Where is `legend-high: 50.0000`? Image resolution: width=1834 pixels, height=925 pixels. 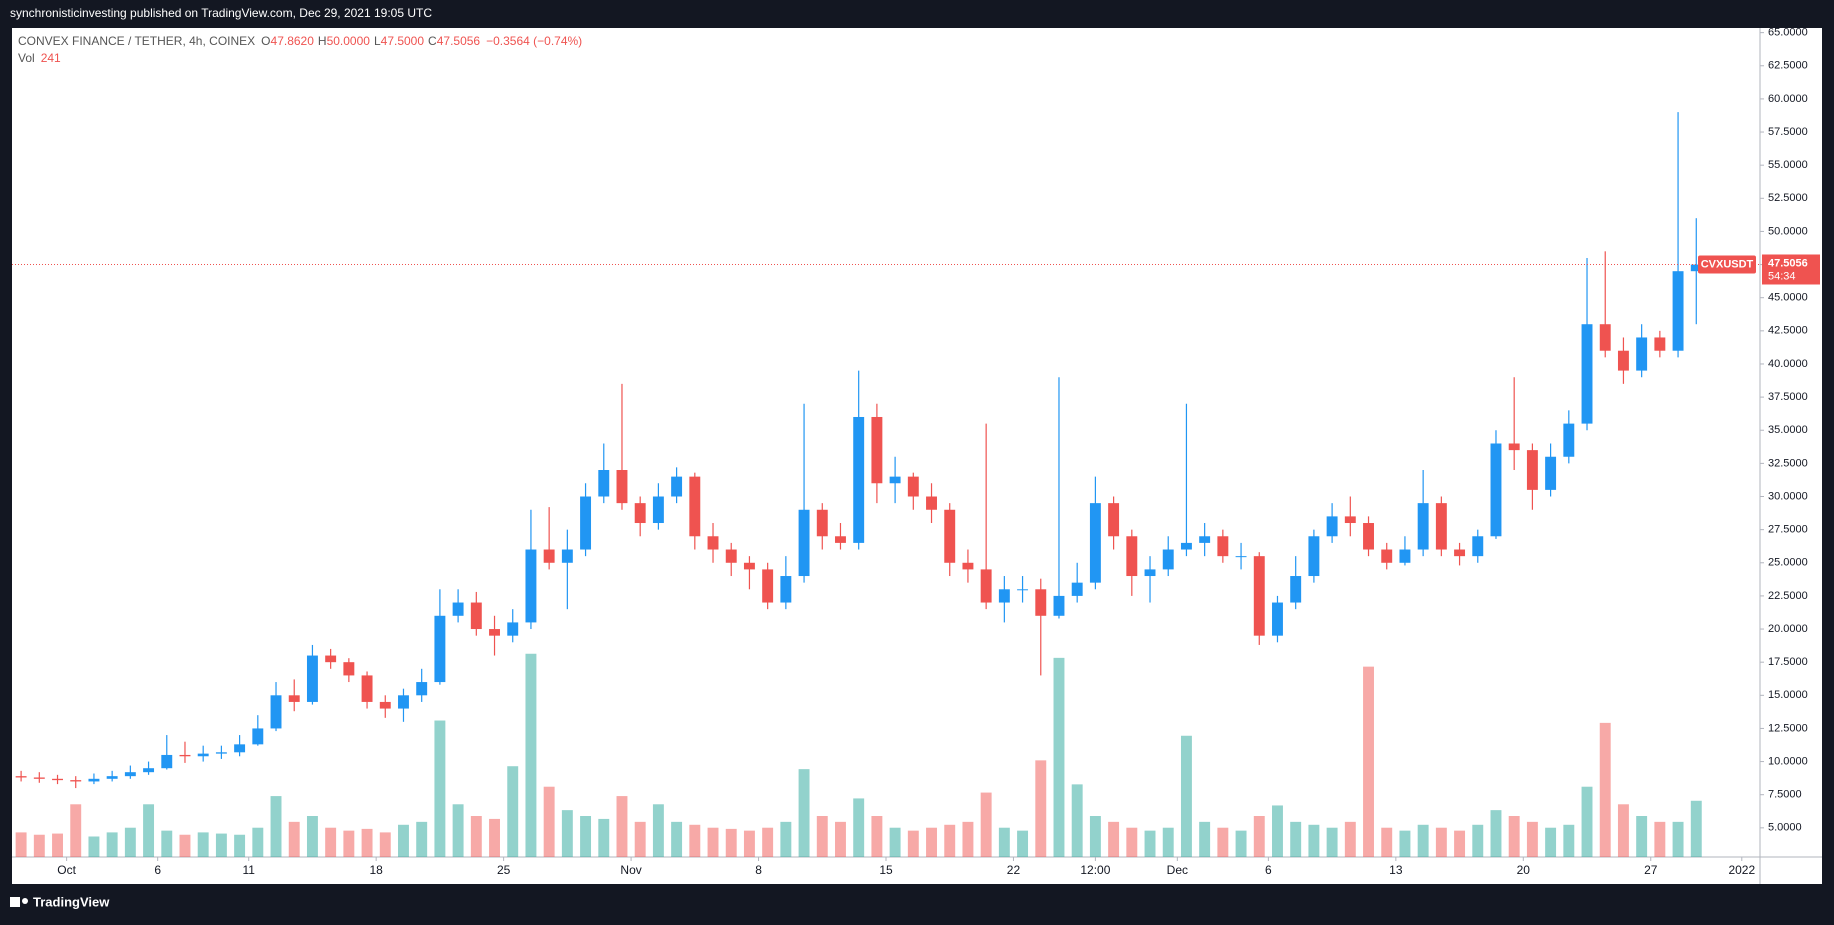
legend-high: 50.0000 is located at coordinates (349, 41).